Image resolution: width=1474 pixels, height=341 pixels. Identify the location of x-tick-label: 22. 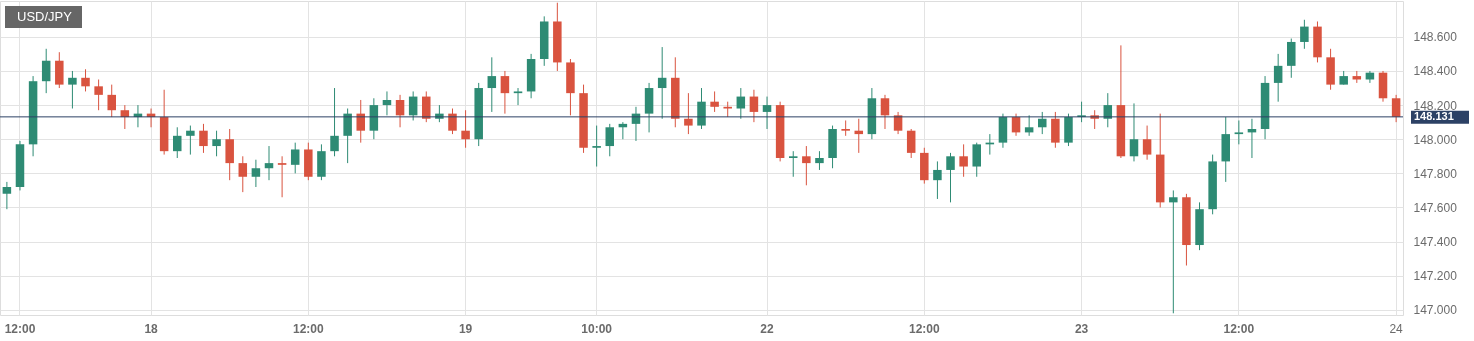
(767, 328).